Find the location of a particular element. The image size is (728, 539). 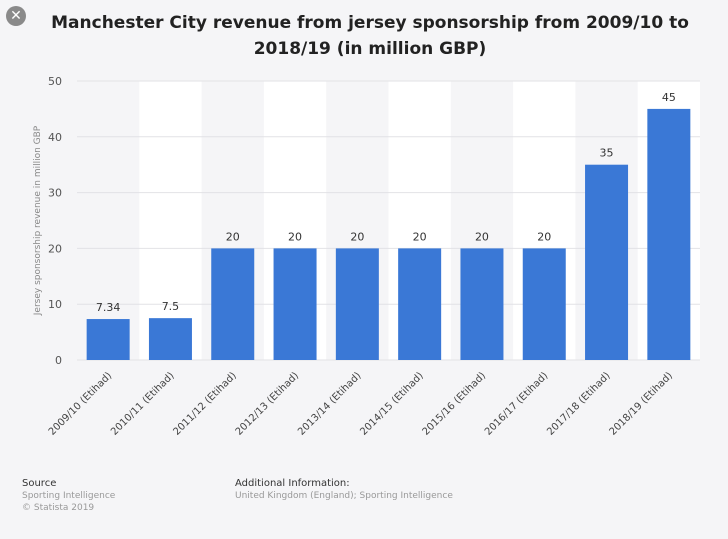

info-heading: Additional Information: is located at coordinates (292, 483).